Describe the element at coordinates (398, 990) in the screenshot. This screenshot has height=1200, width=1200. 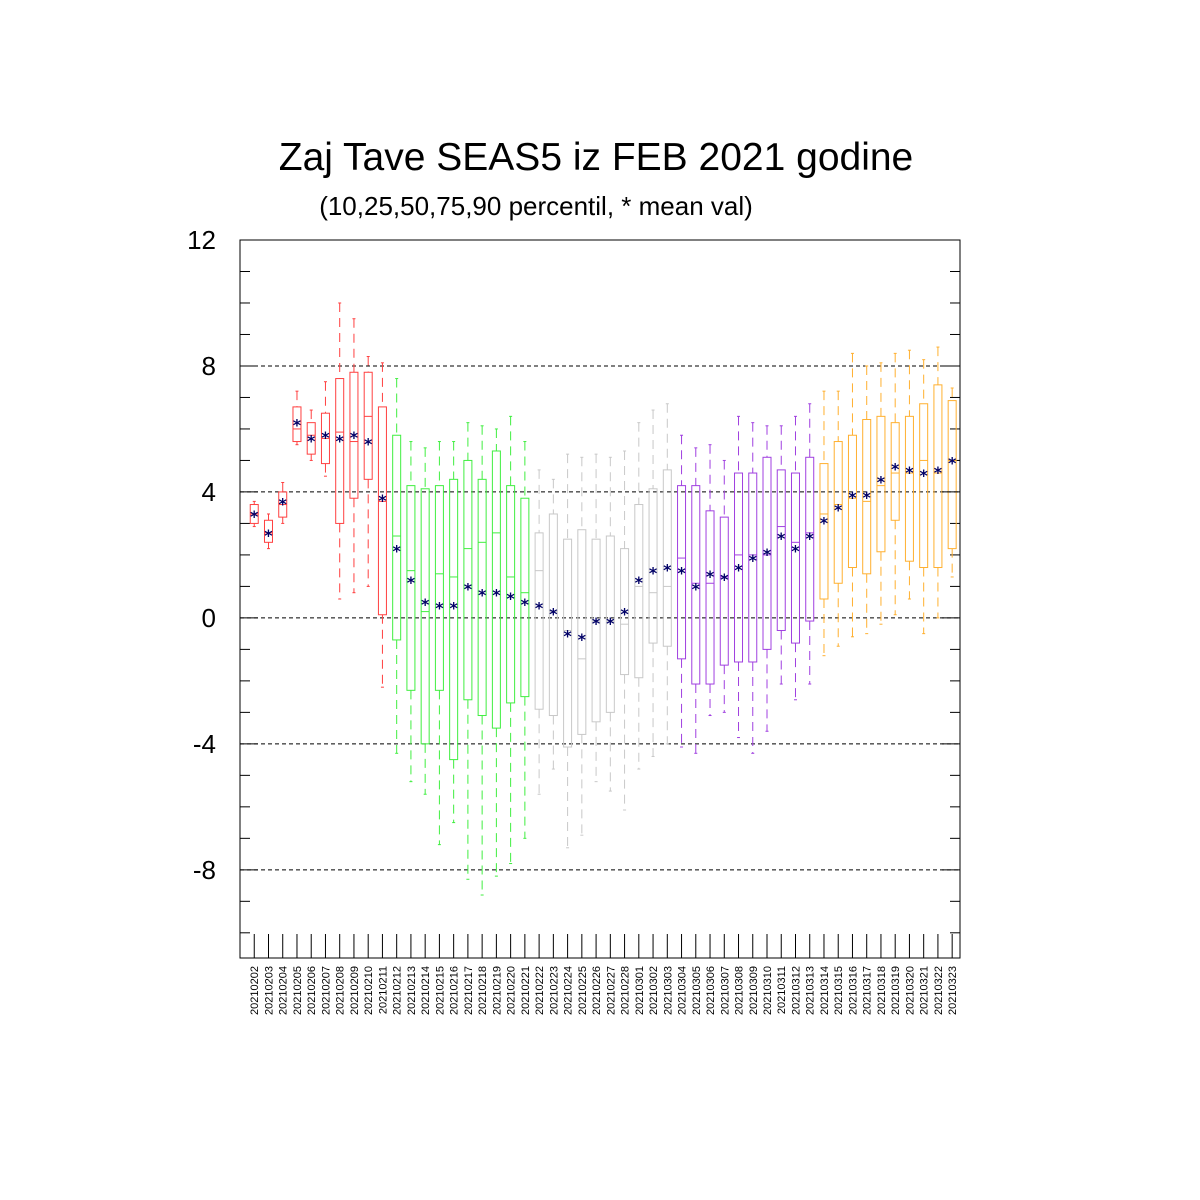
I see `x-tick-label: 20210212` at that location.